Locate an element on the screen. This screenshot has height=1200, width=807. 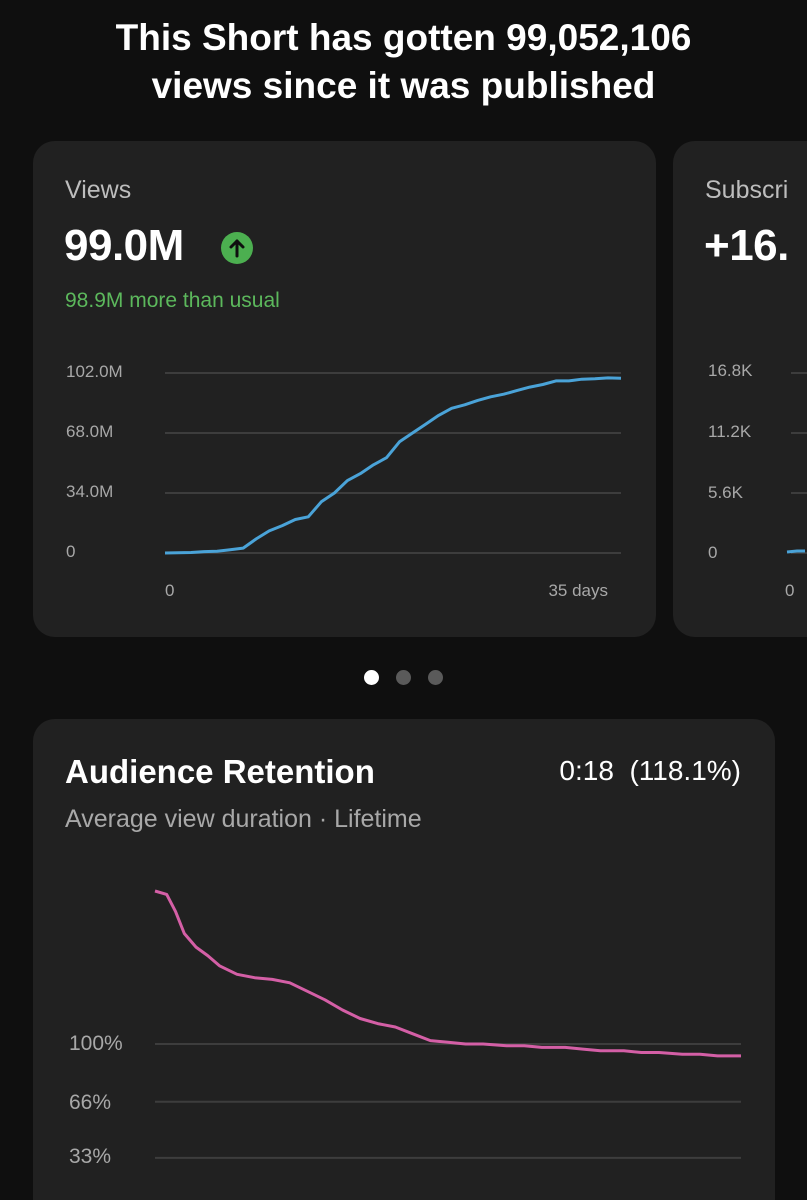
arrow-up-glyph is located at coordinates (237, 248).